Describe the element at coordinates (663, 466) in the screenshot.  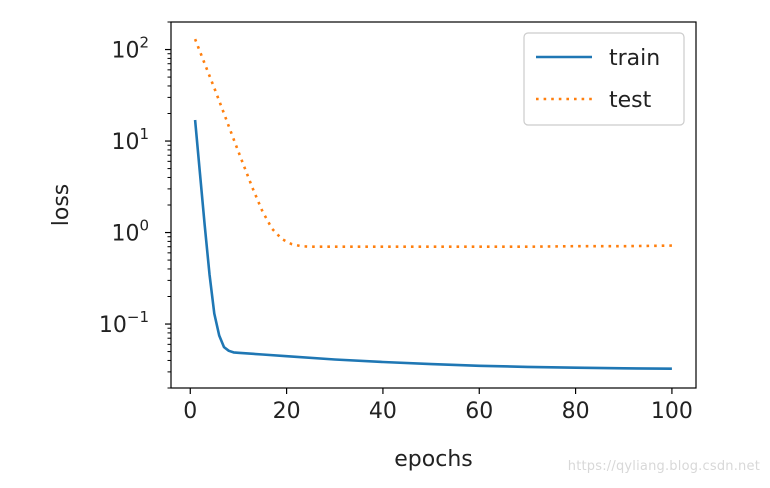
I see `watermark-text: https://qyliang.blog.csdn.net` at that location.